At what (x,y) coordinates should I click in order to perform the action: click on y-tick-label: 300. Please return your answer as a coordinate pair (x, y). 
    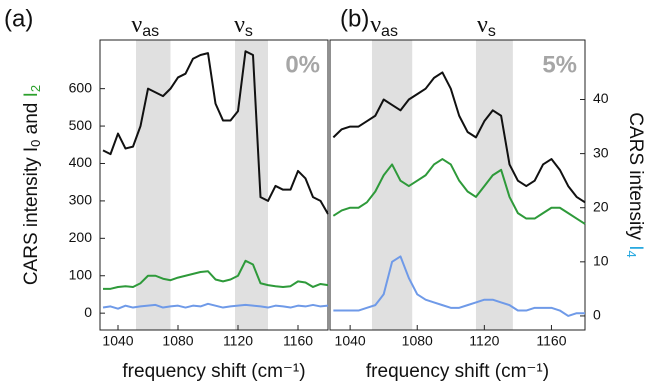
    Looking at the image, I should click on (81, 200).